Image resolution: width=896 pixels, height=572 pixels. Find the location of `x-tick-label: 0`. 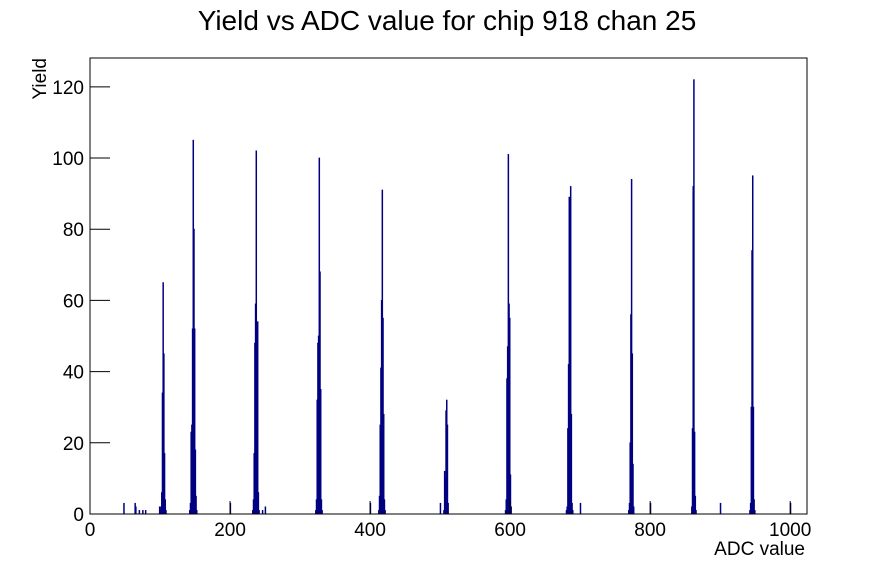

x-tick-label: 0 is located at coordinates (90, 530).